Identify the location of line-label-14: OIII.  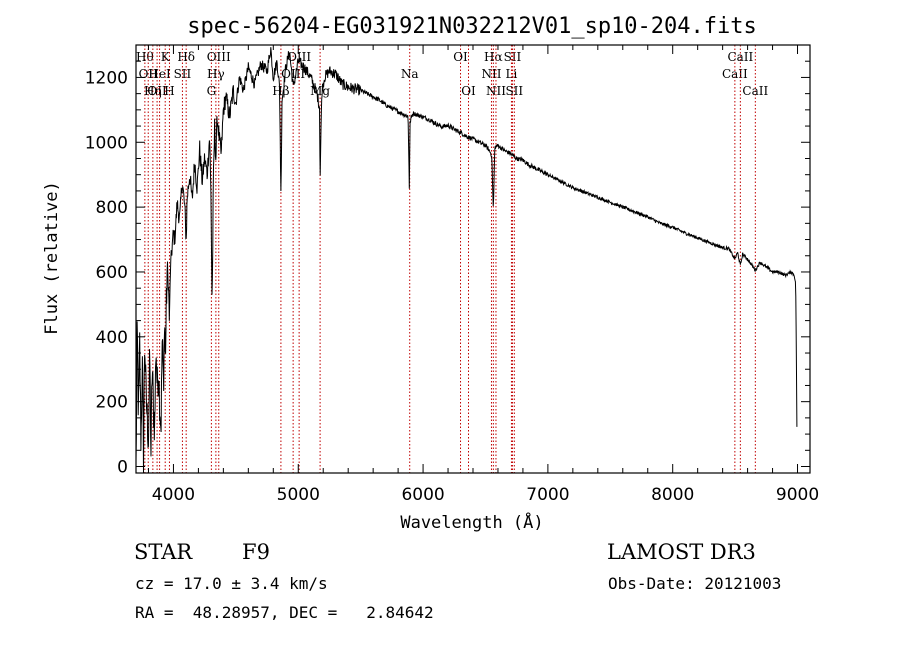
(299, 57).